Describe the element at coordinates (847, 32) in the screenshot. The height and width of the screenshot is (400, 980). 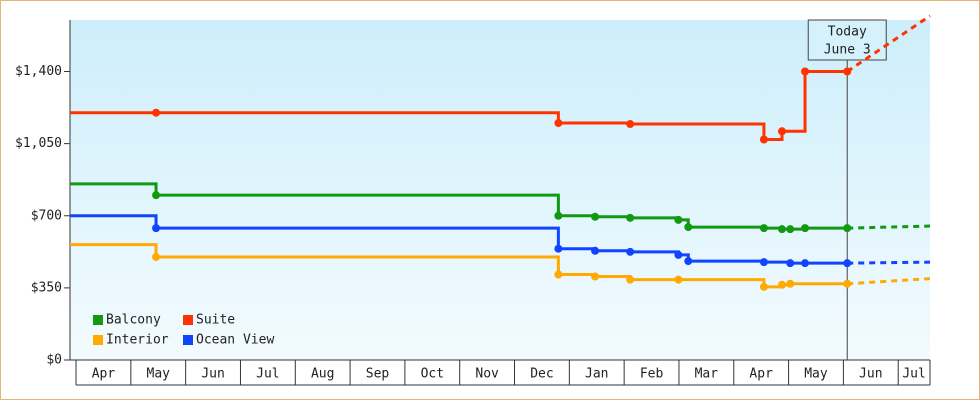
I see `today-label: Today` at that location.